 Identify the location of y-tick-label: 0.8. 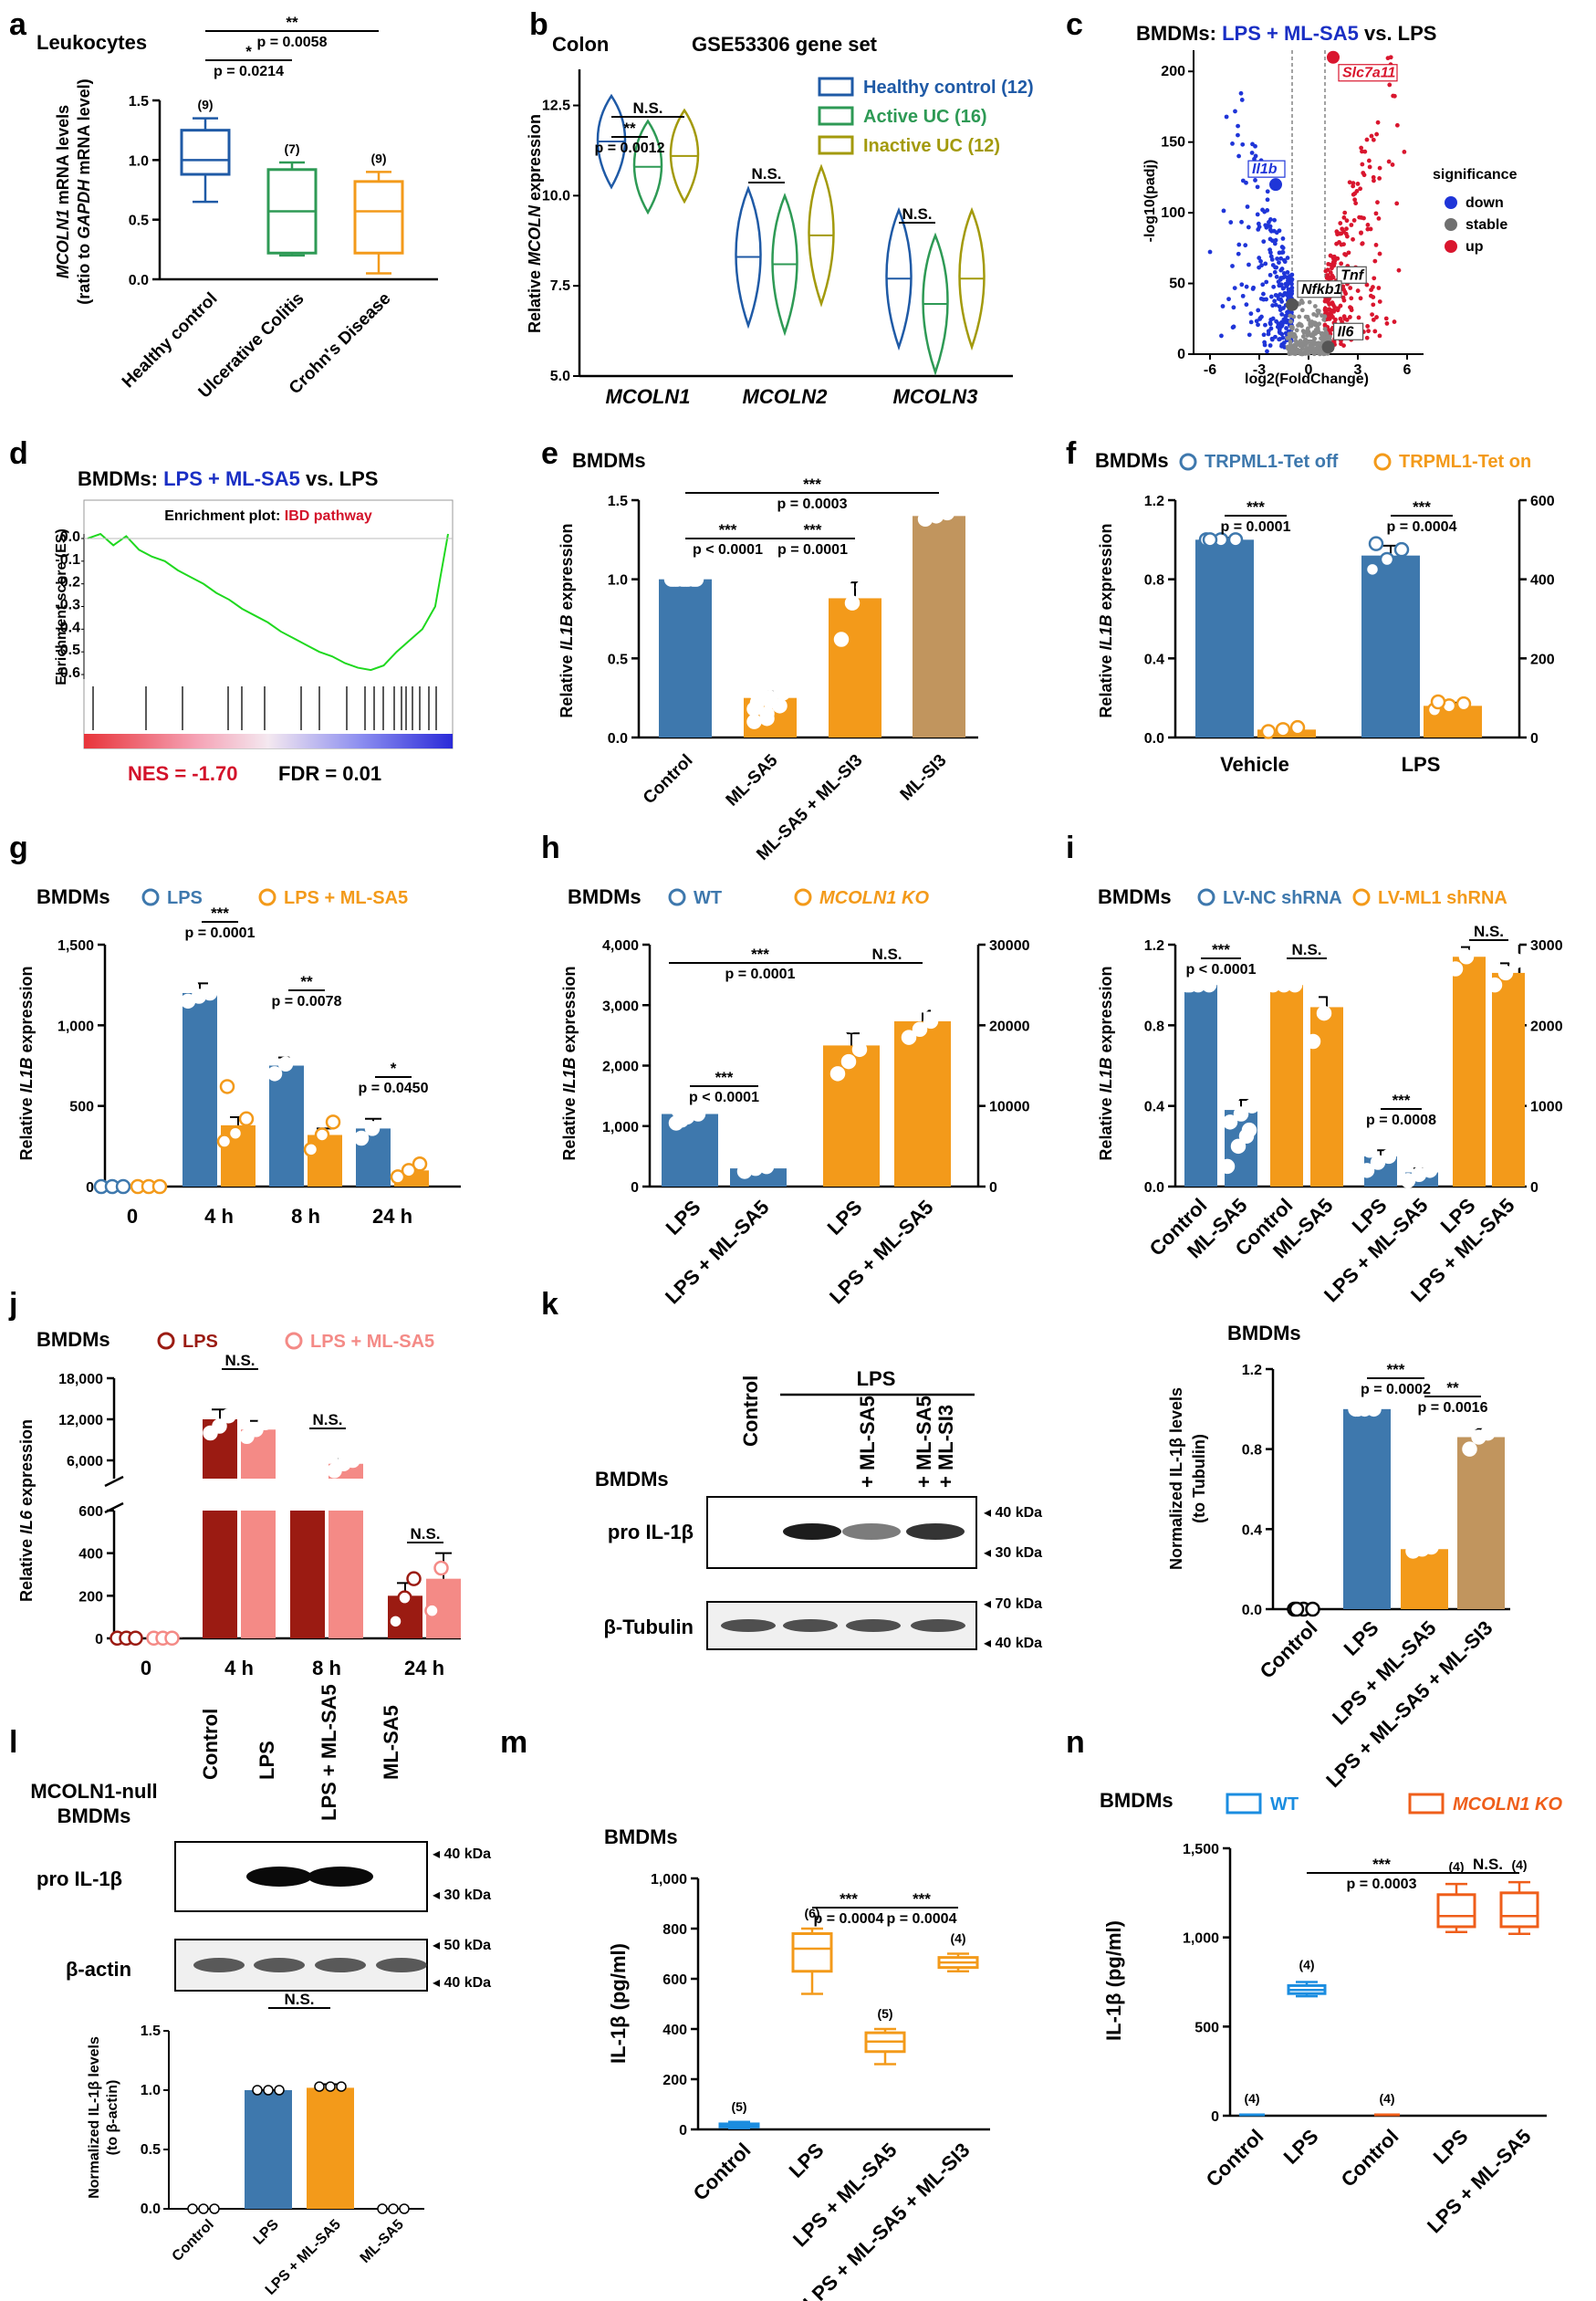
(1154, 581).